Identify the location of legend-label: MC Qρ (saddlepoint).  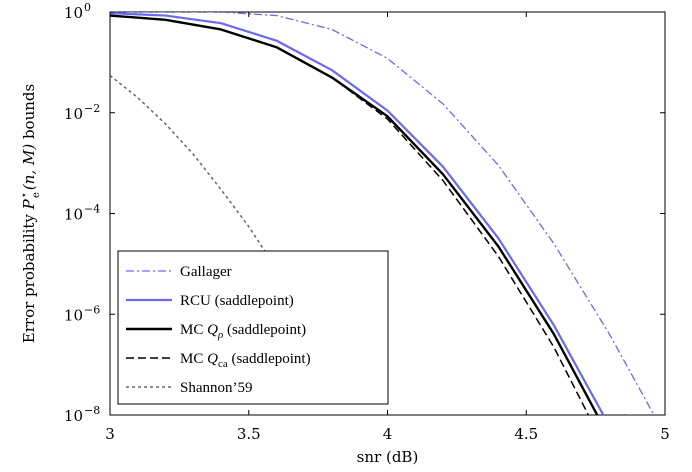
(243, 331).